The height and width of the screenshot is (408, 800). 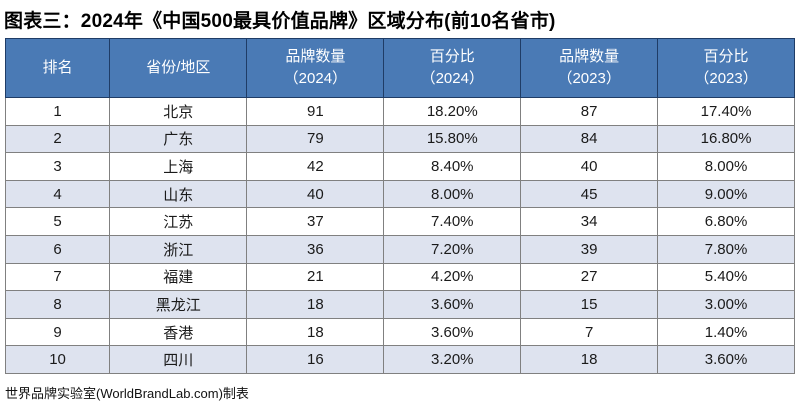 I want to click on cell: 8, so click(x=57, y=304).